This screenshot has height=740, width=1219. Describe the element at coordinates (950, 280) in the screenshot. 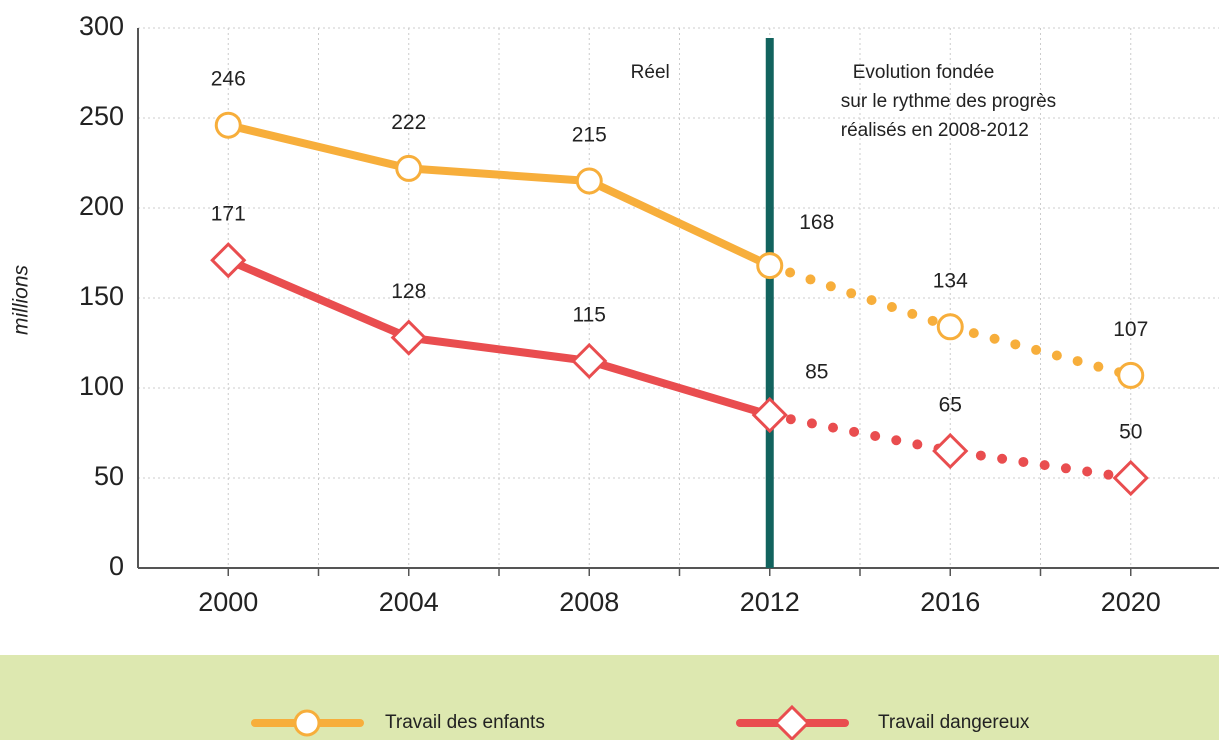

I see `data-label: 134` at that location.